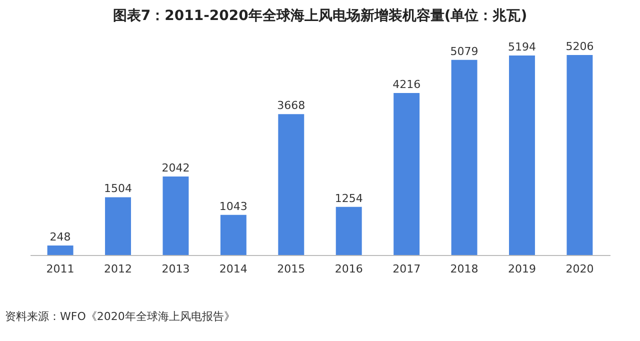 This screenshot has height=341, width=640. I want to click on data-label: 4216, so click(406, 85).